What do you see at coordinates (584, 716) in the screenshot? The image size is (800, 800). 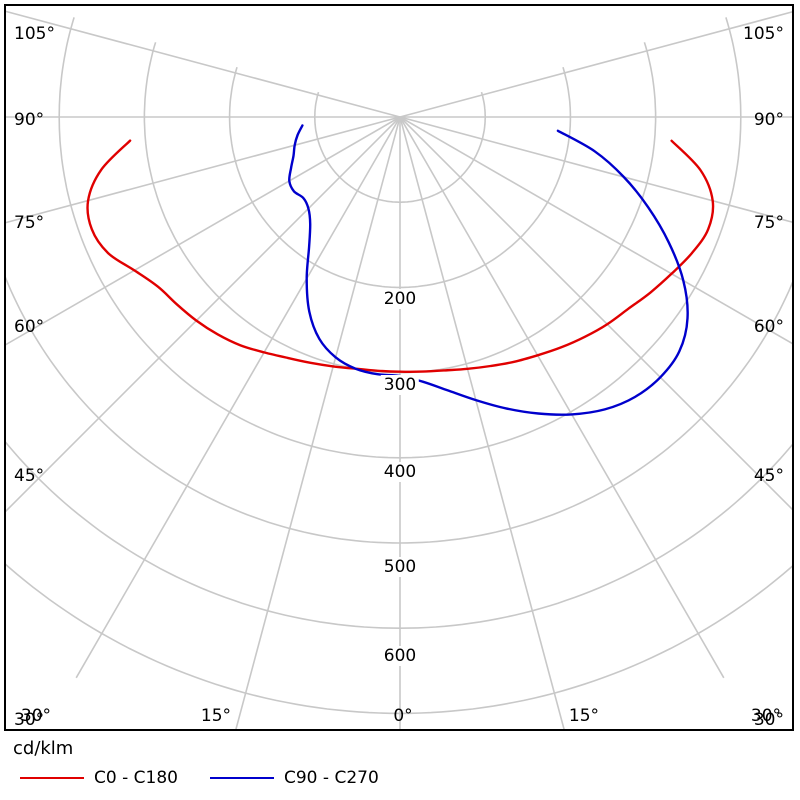 I see `angle-label-bottom-3: 15°` at bounding box center [584, 716].